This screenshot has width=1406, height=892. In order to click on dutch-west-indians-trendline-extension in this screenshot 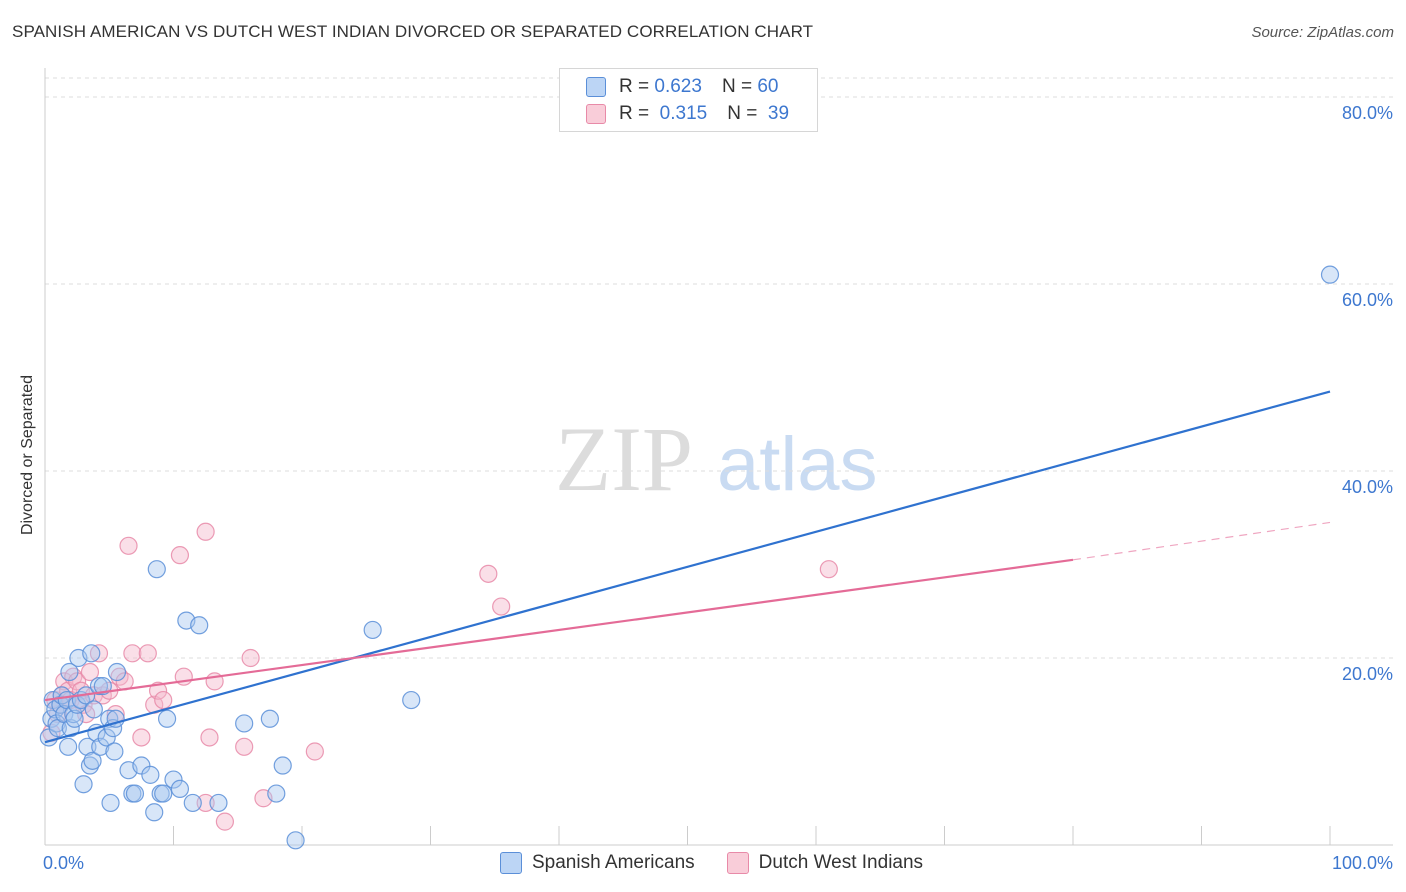, I will do `click(1201, 541)`.